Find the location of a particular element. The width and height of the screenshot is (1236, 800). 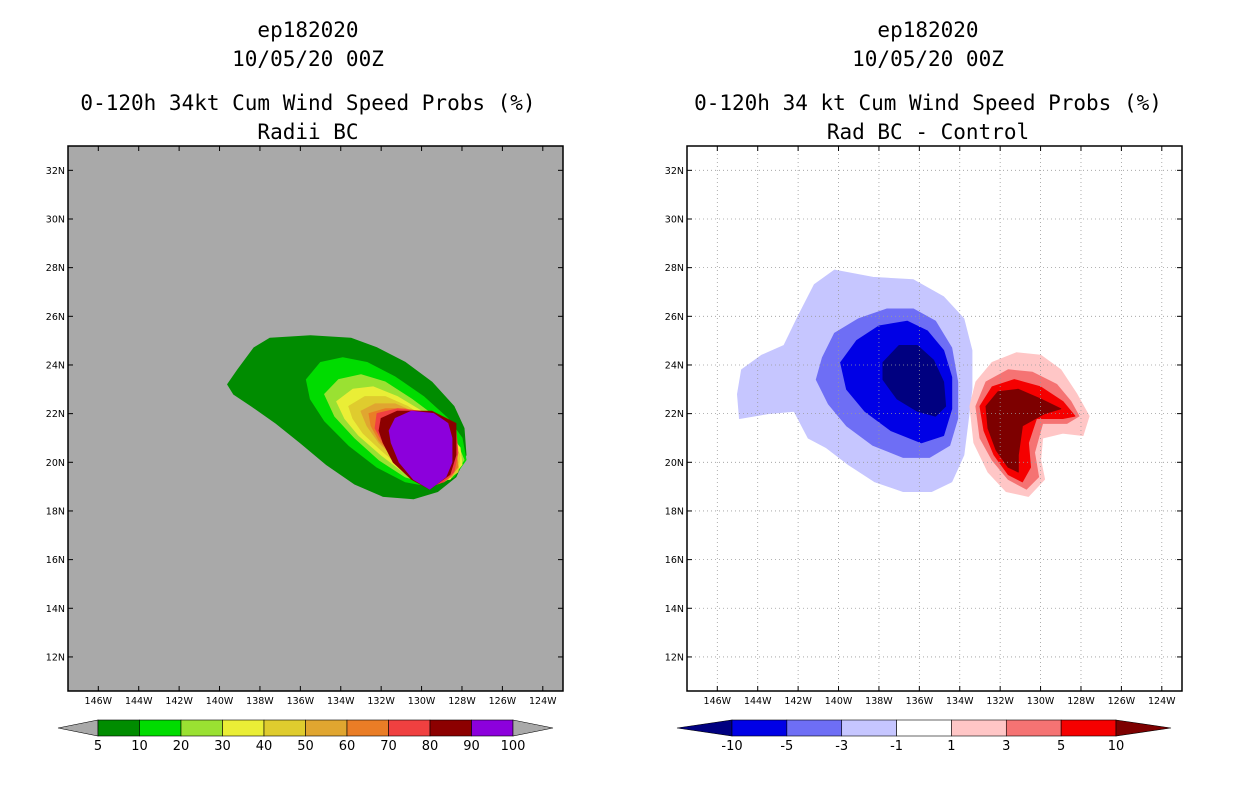

left-title-subtitle: Radii BC is located at coordinates (308, 132).